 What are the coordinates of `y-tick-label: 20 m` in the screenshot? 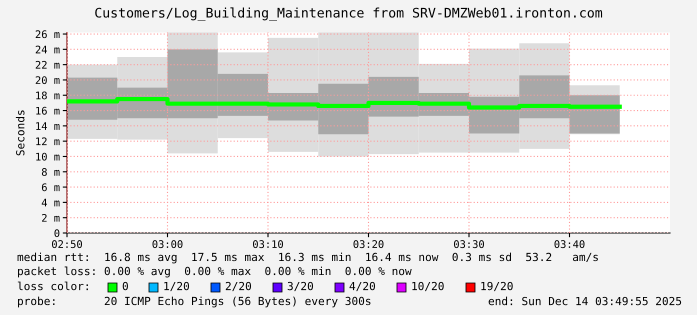 It's located at (48, 80).